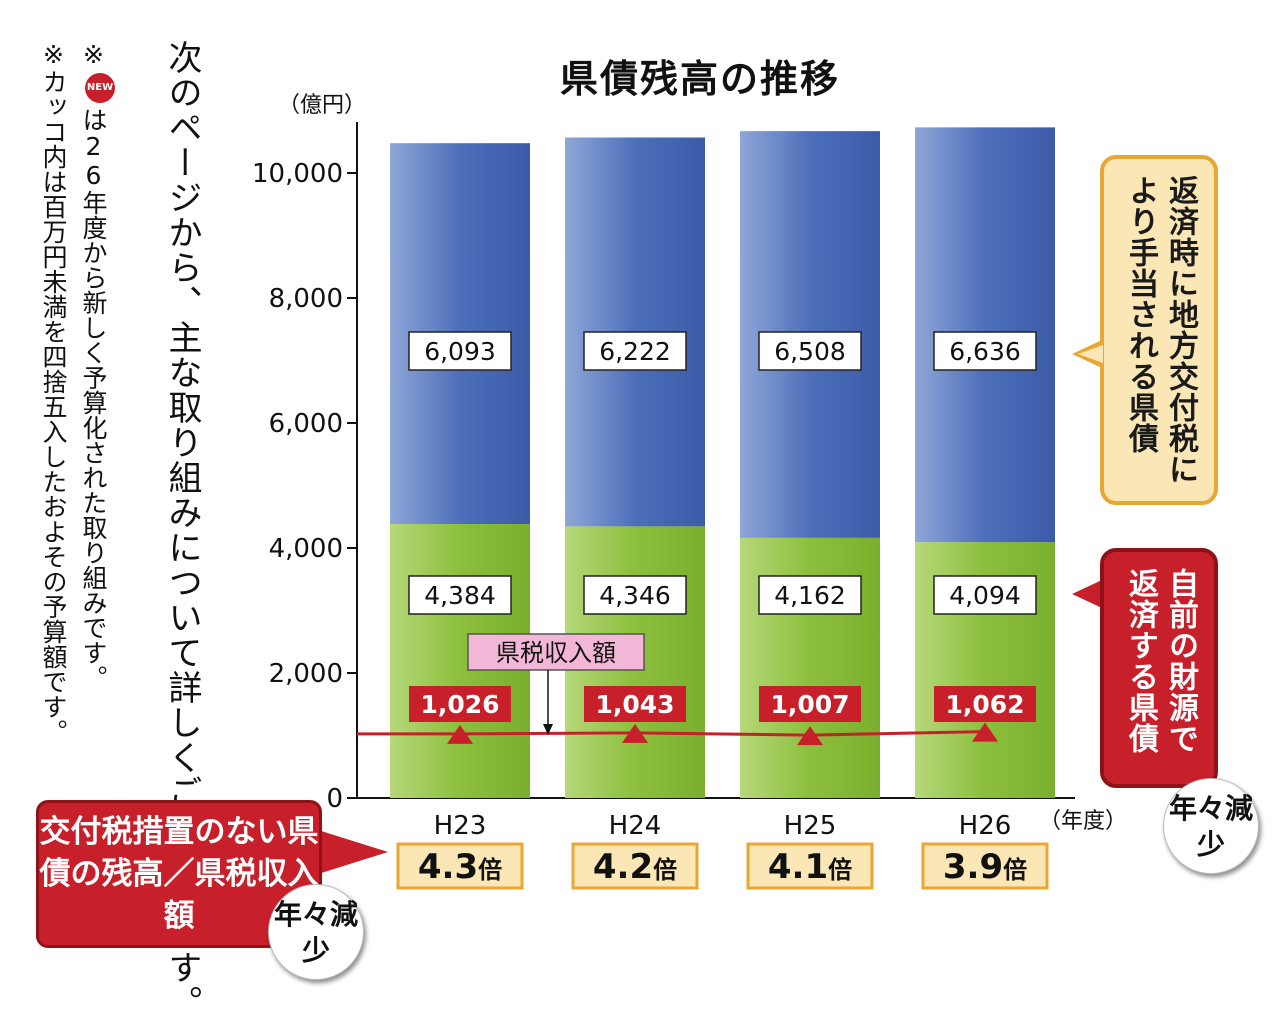 The width and height of the screenshot is (1280, 1020). I want to click on value-label-allocation: 6,093, so click(460, 351).